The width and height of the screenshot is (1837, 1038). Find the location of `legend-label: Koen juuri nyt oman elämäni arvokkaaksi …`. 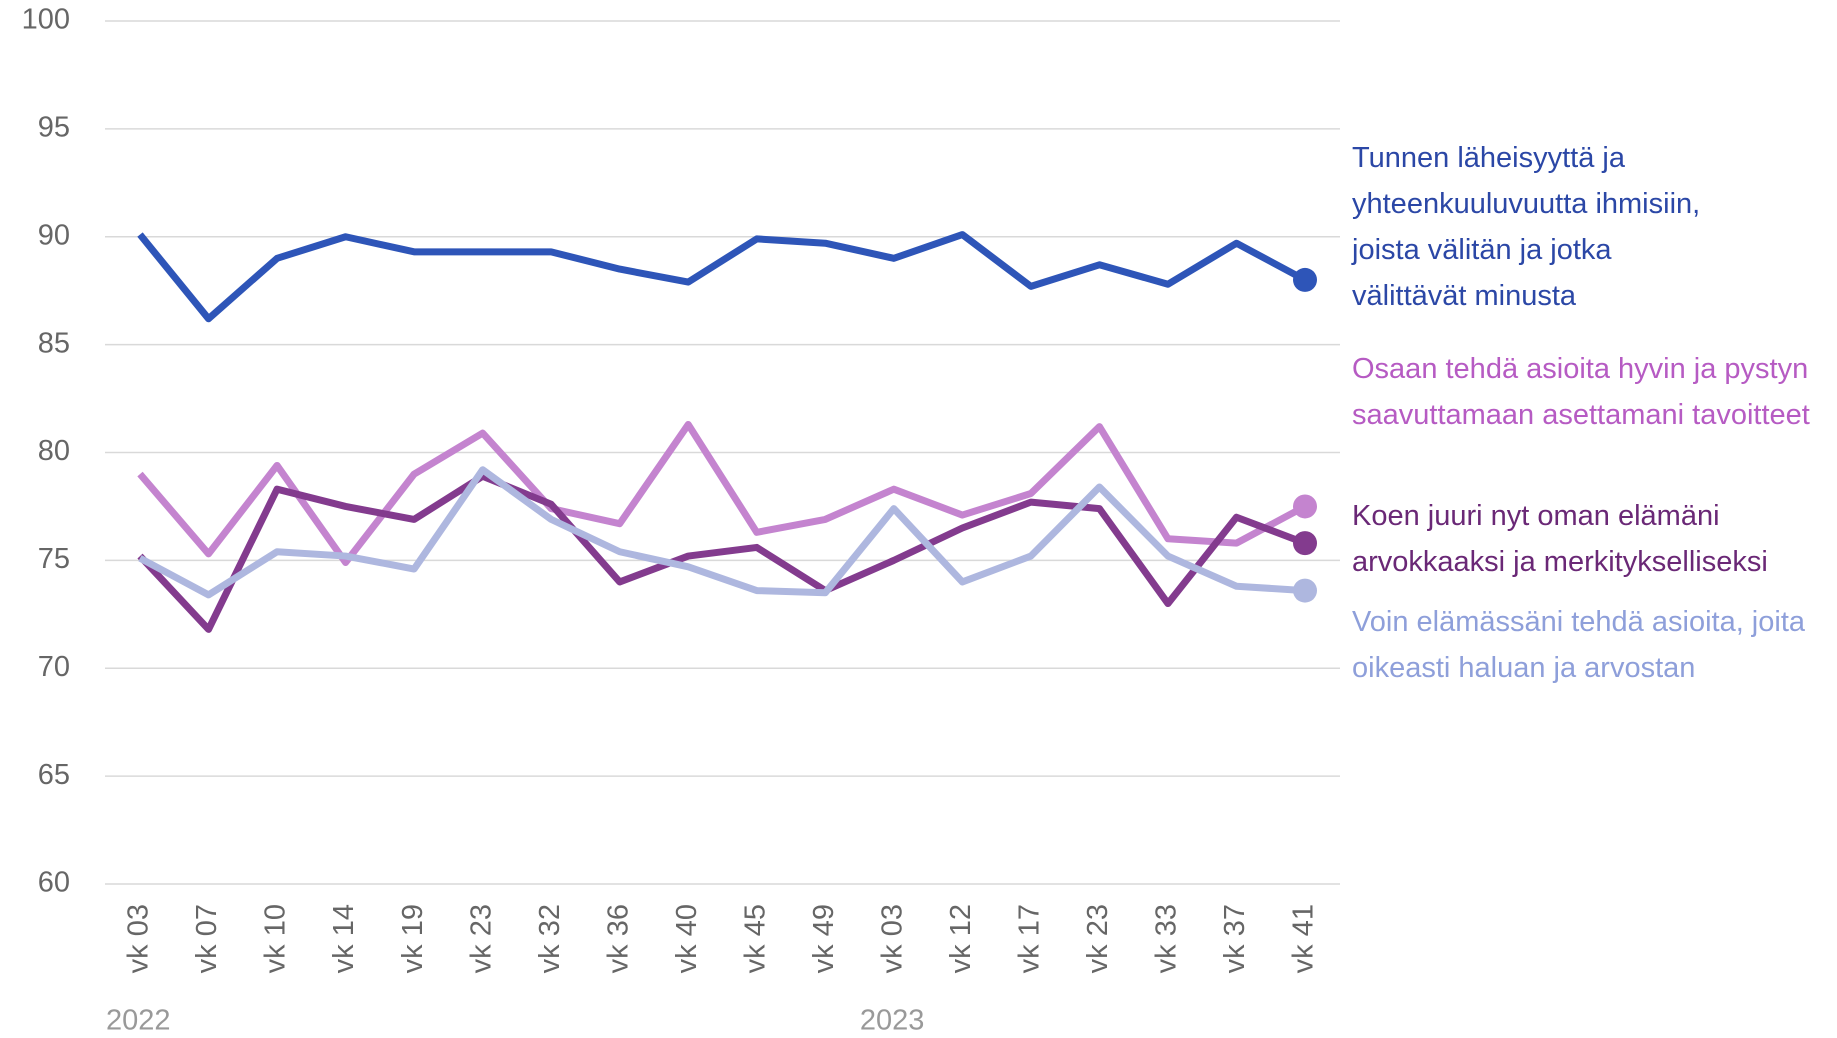

legend-label: Koen juuri nyt oman elämäni arvokkaaksi … is located at coordinates (1560, 539).